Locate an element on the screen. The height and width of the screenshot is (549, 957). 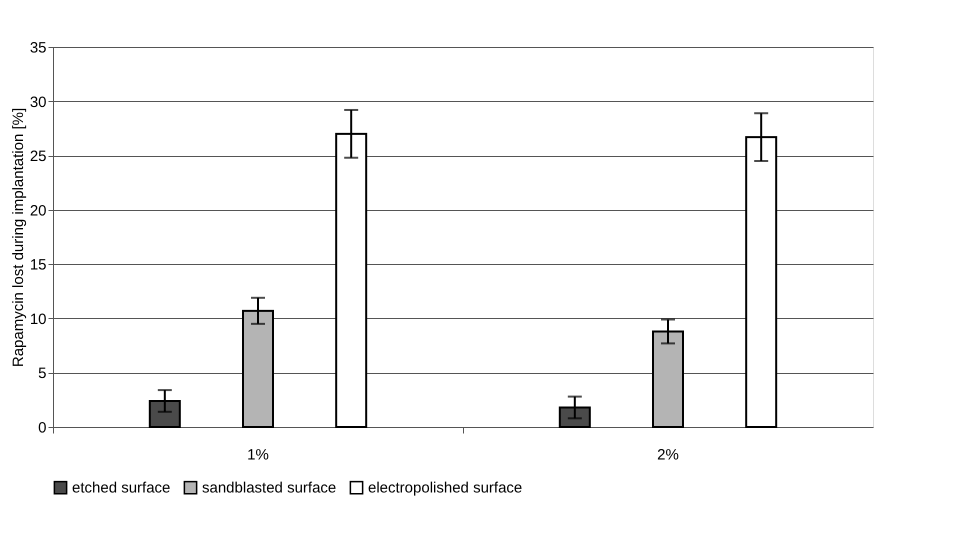
x-tick-label: 2% is located at coordinates (668, 455).